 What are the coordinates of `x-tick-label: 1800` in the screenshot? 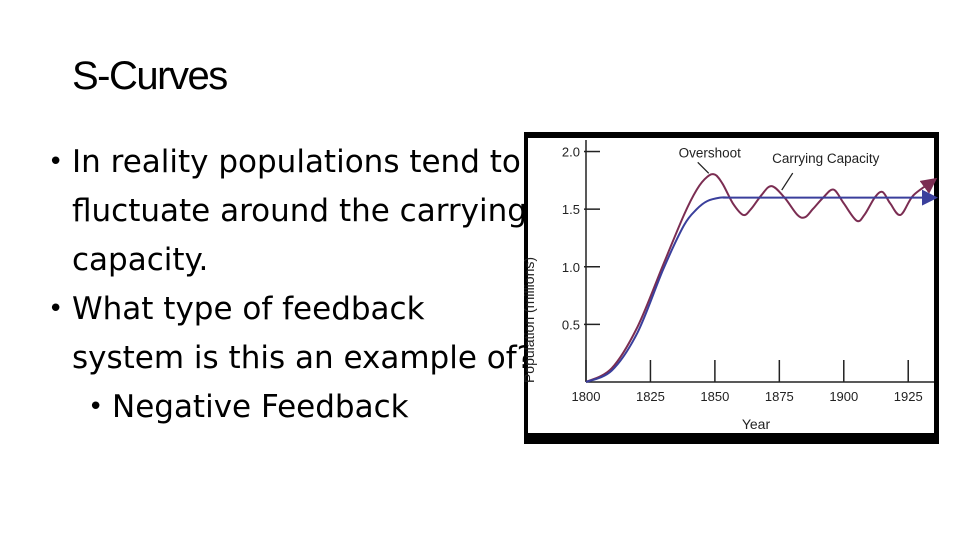 It's located at (586, 396).